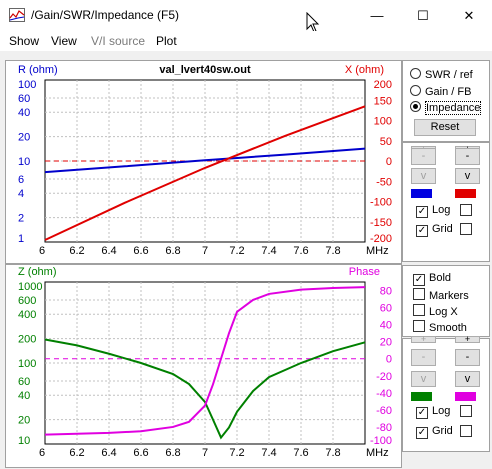 The image size is (492, 469). What do you see at coordinates (38, 70) in the screenshot?
I see `left-axis-label: R (ohm)` at bounding box center [38, 70].